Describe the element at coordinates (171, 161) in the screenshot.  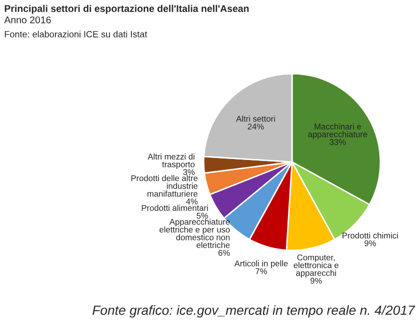
I see `slice-label: Altri mezzi di trasporto` at that location.